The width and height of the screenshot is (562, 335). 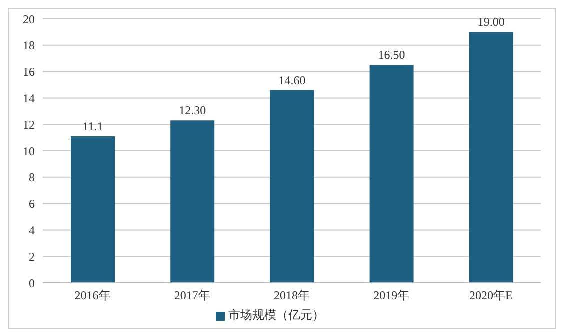 What do you see at coordinates (276, 315) in the screenshot?
I see `legend-label: 市场规模（亿元）` at bounding box center [276, 315].